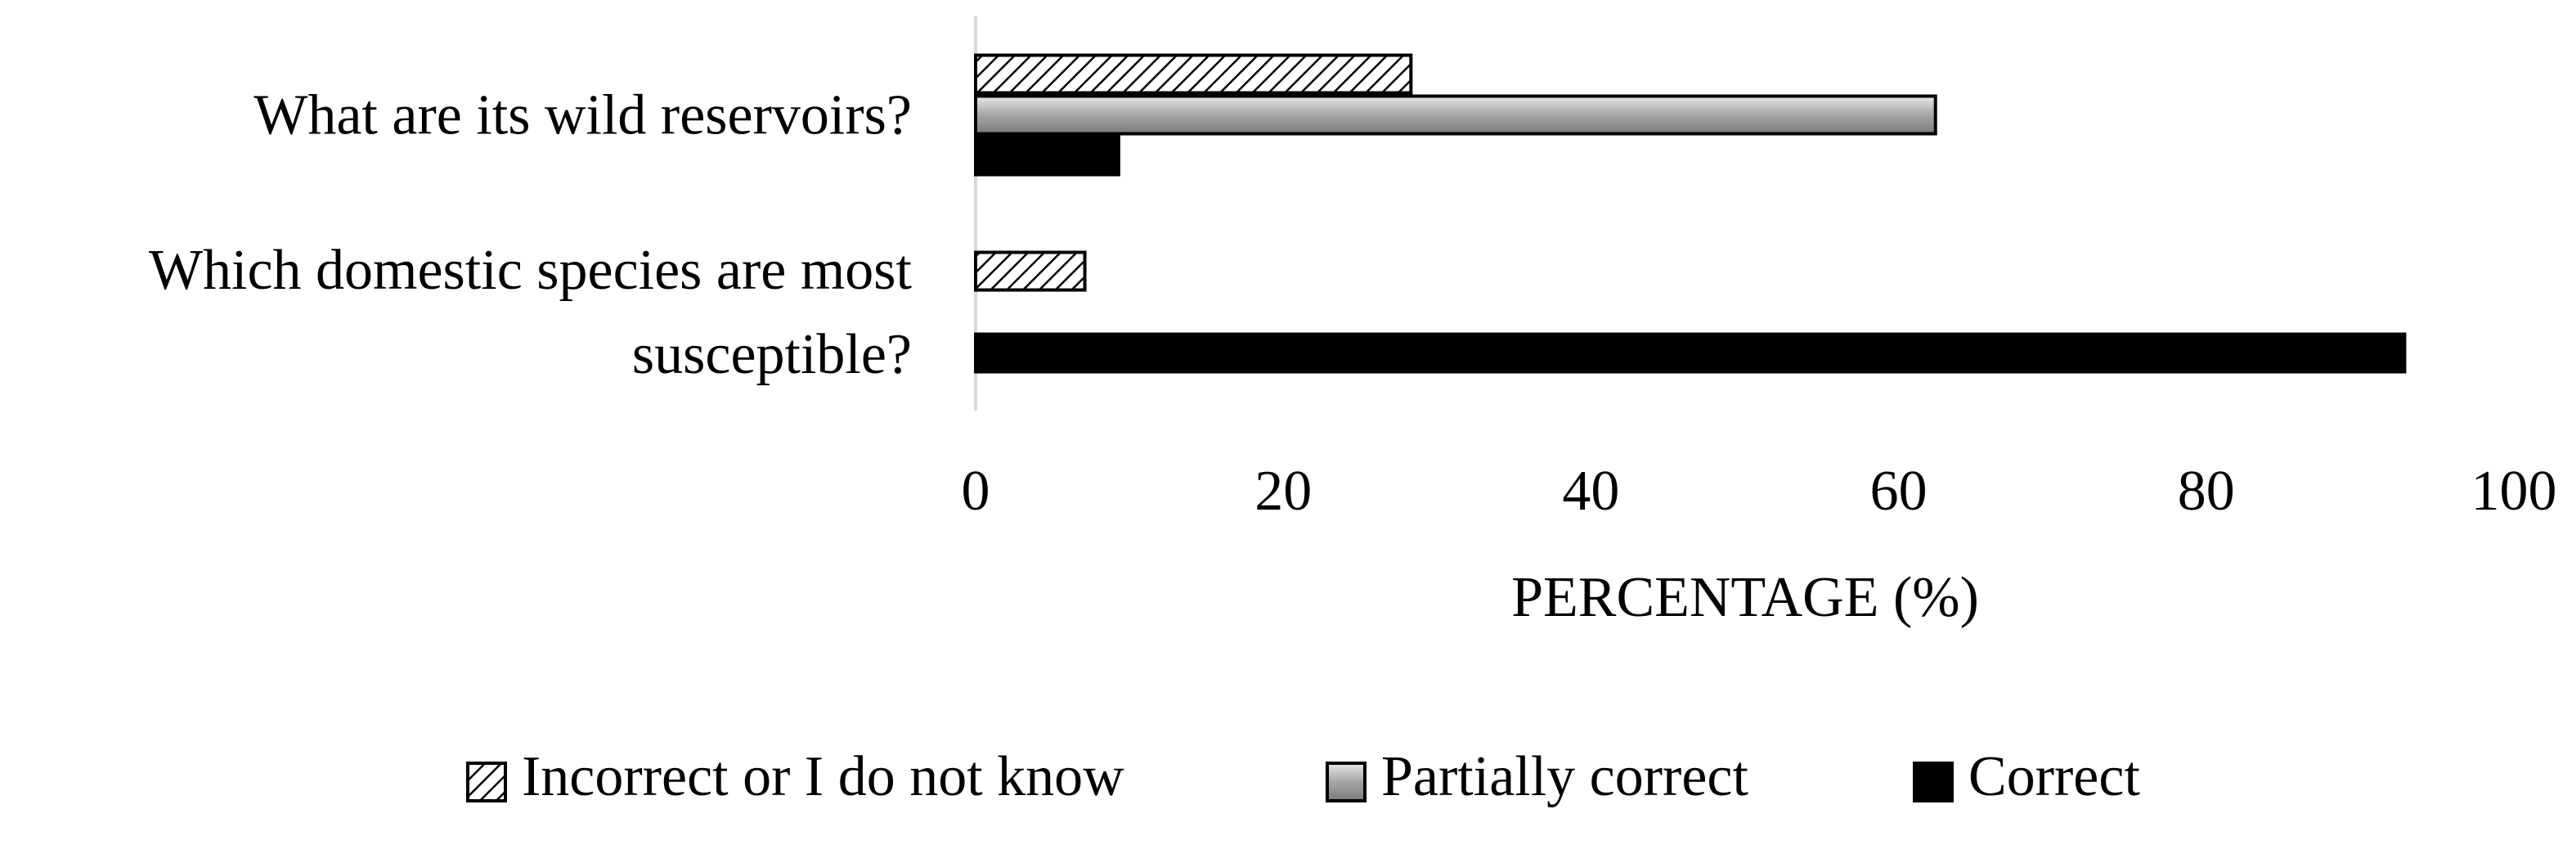 The width and height of the screenshot is (2576, 845). Describe the element at coordinates (2054, 776) in the screenshot. I see `legend-label: Correct` at that location.